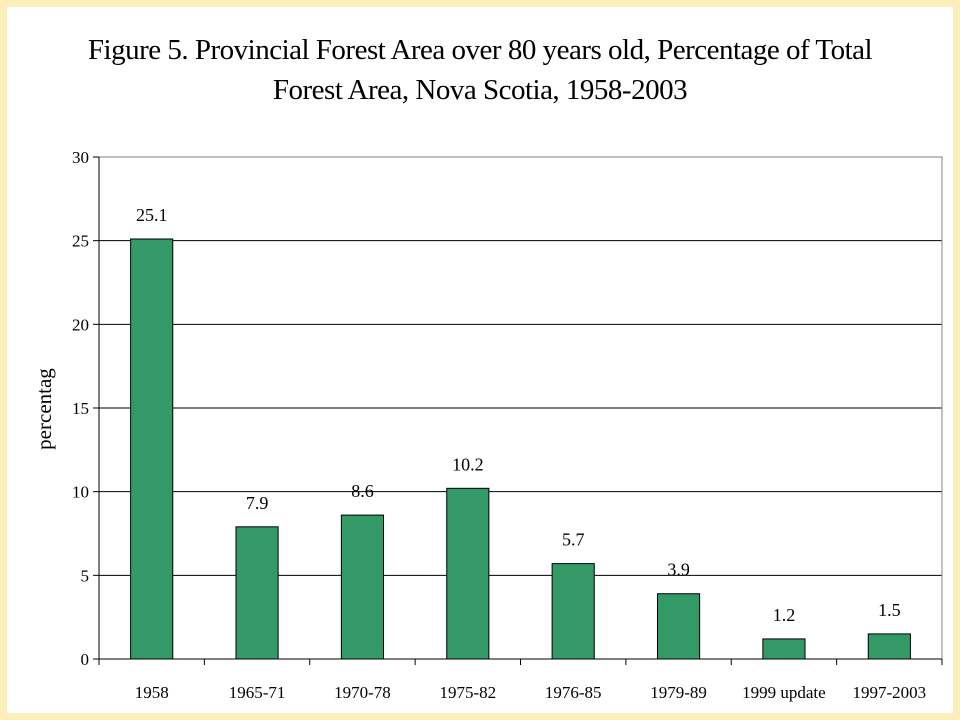  Describe the element at coordinates (152, 692) in the screenshot. I see `x-tick-label: 1958` at that location.